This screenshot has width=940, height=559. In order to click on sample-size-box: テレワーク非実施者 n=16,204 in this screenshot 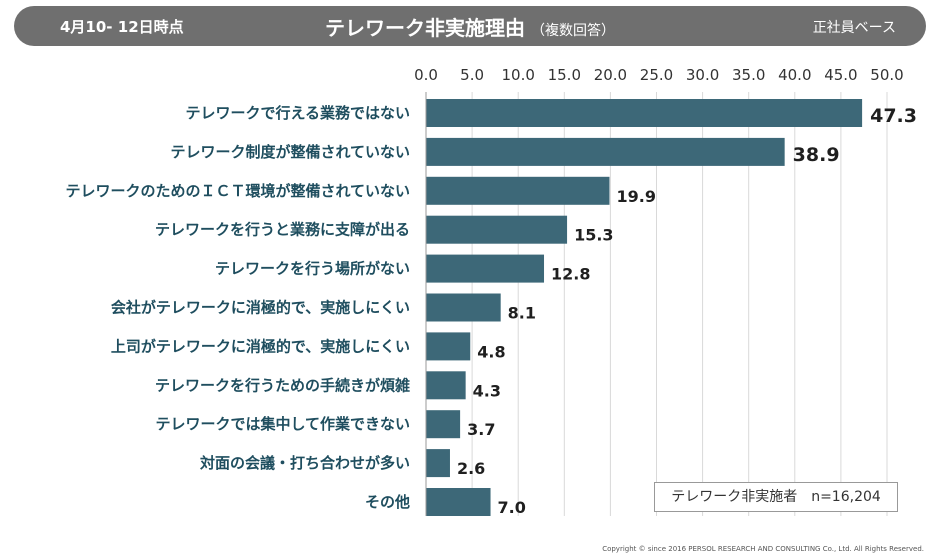, I will do `click(776, 497)`.